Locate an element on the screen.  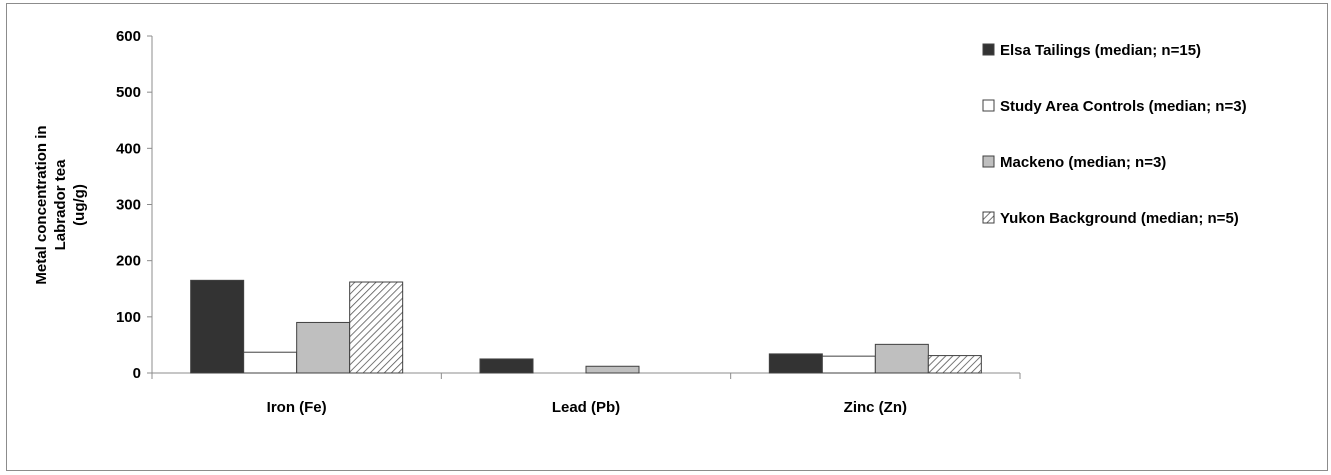
legend-label: Elsa Tailings (median; n=15) is located at coordinates (1100, 50).